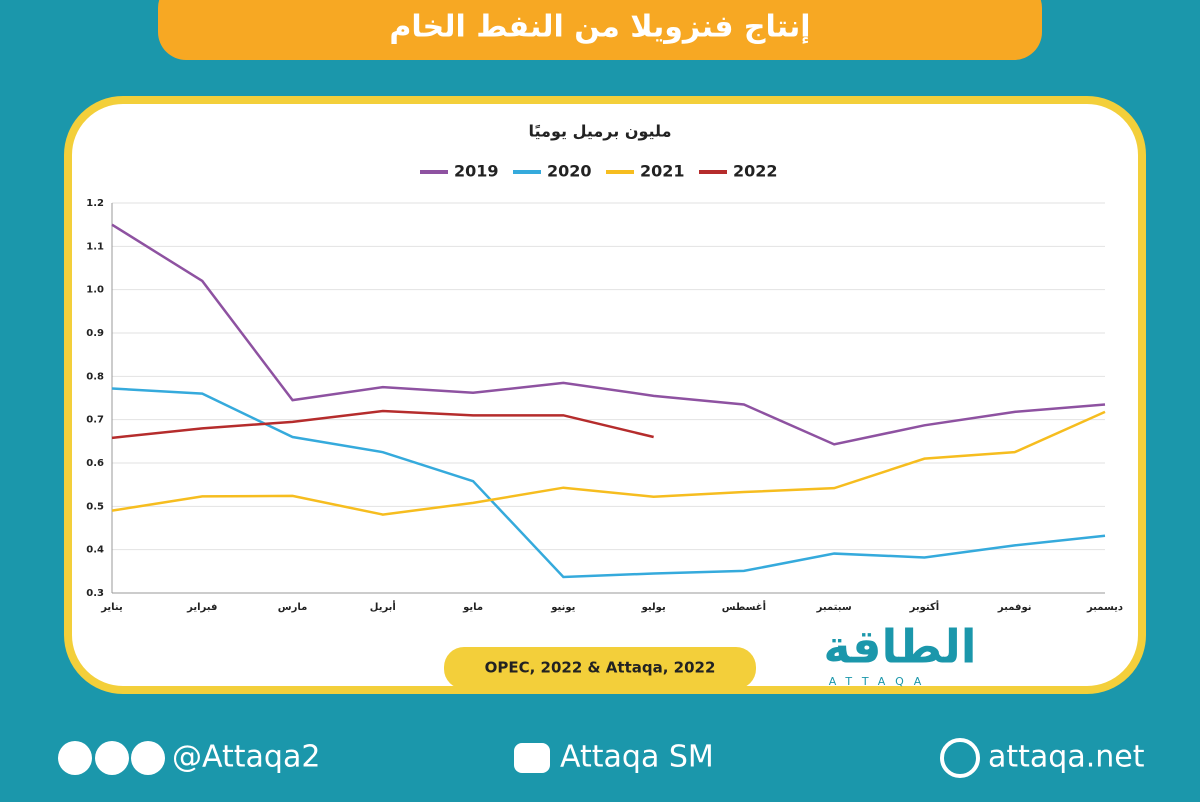 This screenshot has height=802, width=1200. What do you see at coordinates (95, 290) in the screenshot?
I see `y-tick-label: 1.0` at bounding box center [95, 290].